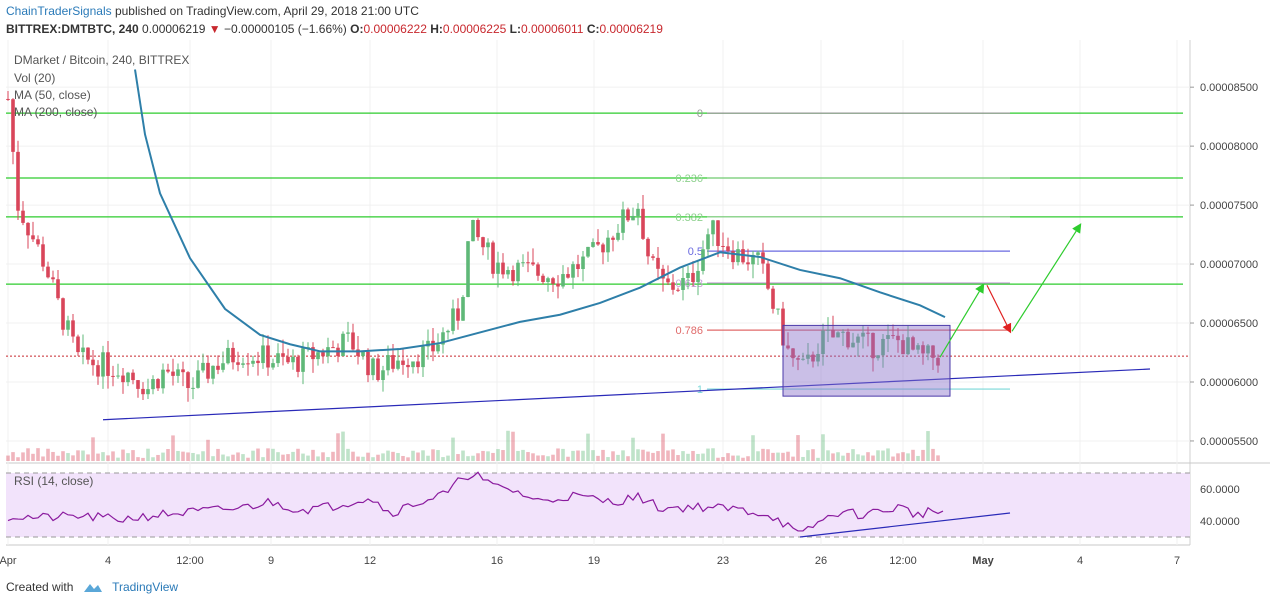 The height and width of the screenshot is (605, 1270). Describe the element at coordinates (190, 561) in the screenshot. I see `x-tick-label: 12:00` at that location.